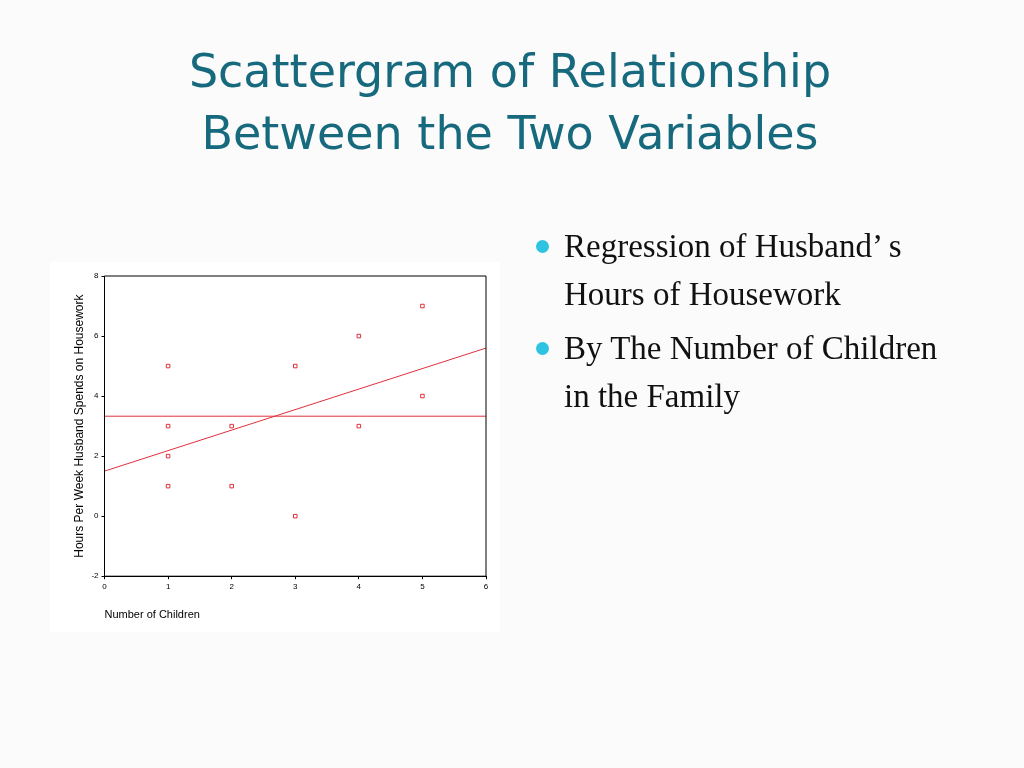 Image resolution: width=1024 pixels, height=768 pixels. Describe the element at coordinates (95, 576) in the screenshot. I see `y-tick-label: -2` at that location.